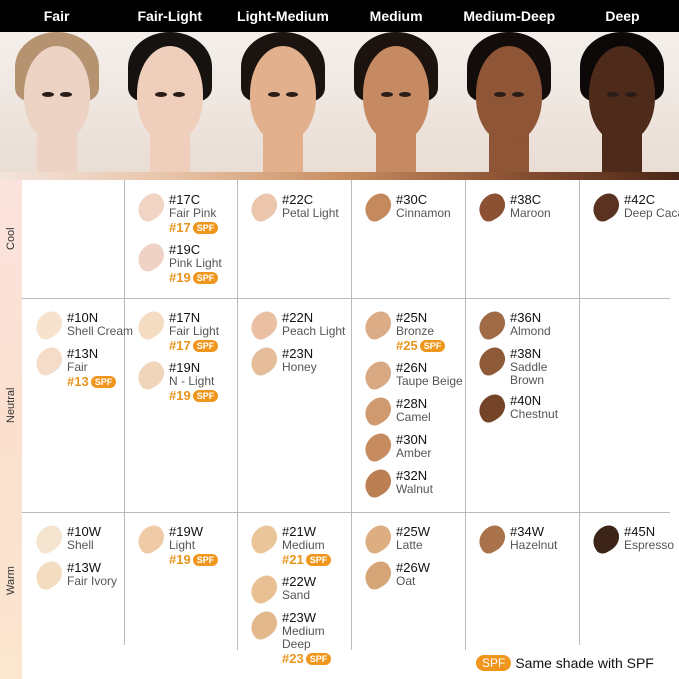 This screenshot has width=679, height=679. I want to click on row-label-cool: Cool, so click(11, 239).